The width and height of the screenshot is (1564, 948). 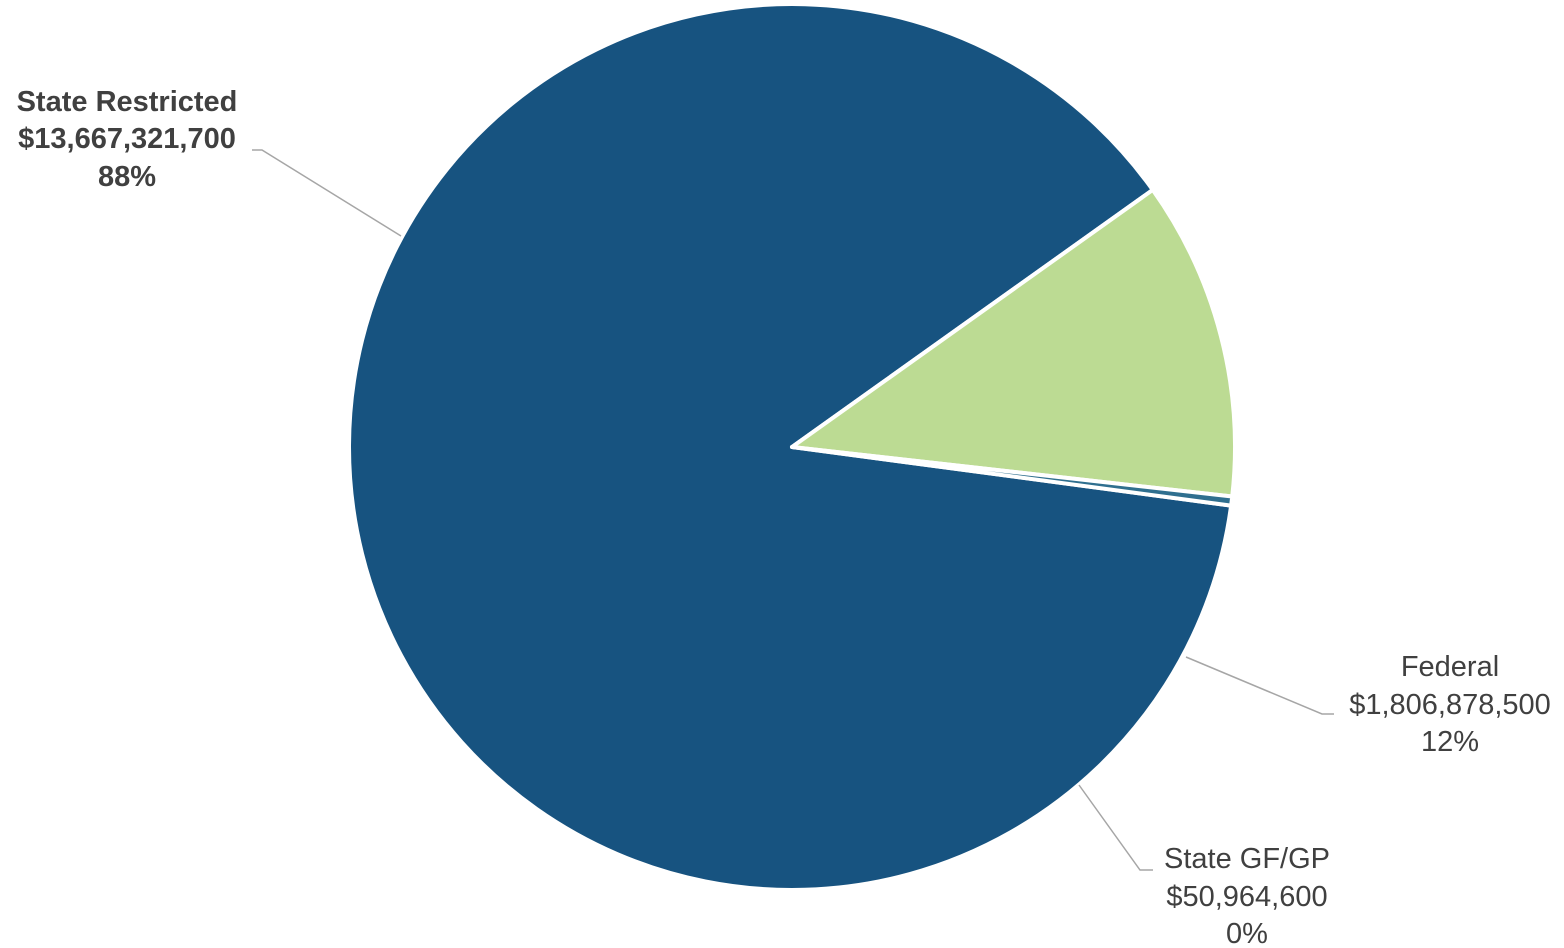 I want to click on pie-slice-state-gf-gp, so click(x=1012, y=476).